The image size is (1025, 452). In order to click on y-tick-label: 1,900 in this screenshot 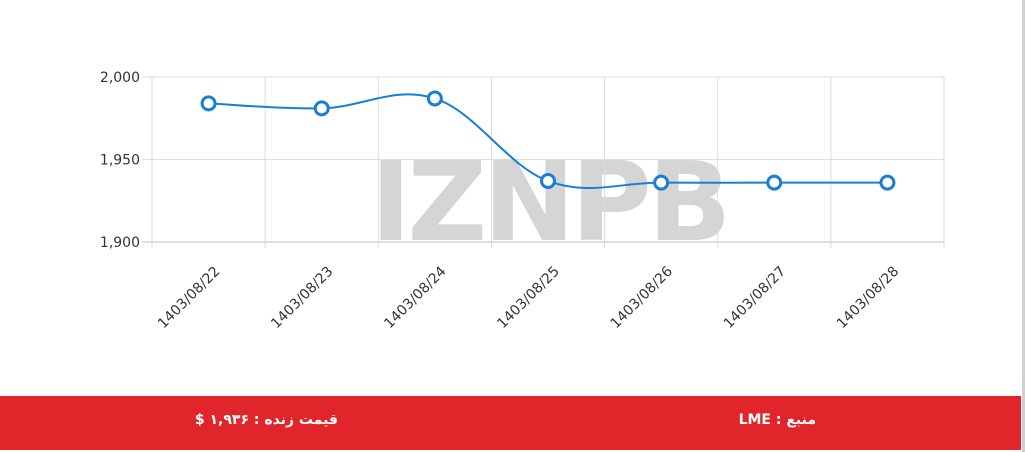, I will do `click(120, 243)`.